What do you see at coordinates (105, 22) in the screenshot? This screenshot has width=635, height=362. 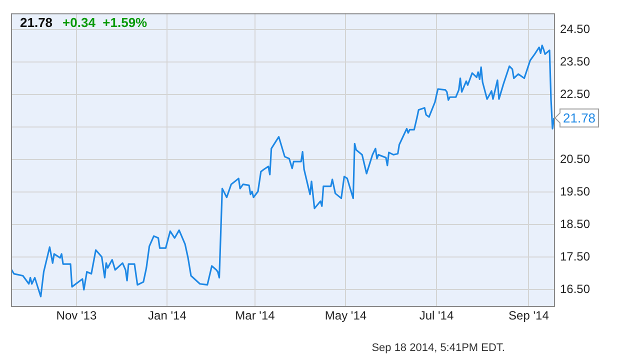 I see `chart-subtitle: +0.34 +1.59%` at bounding box center [105, 22].